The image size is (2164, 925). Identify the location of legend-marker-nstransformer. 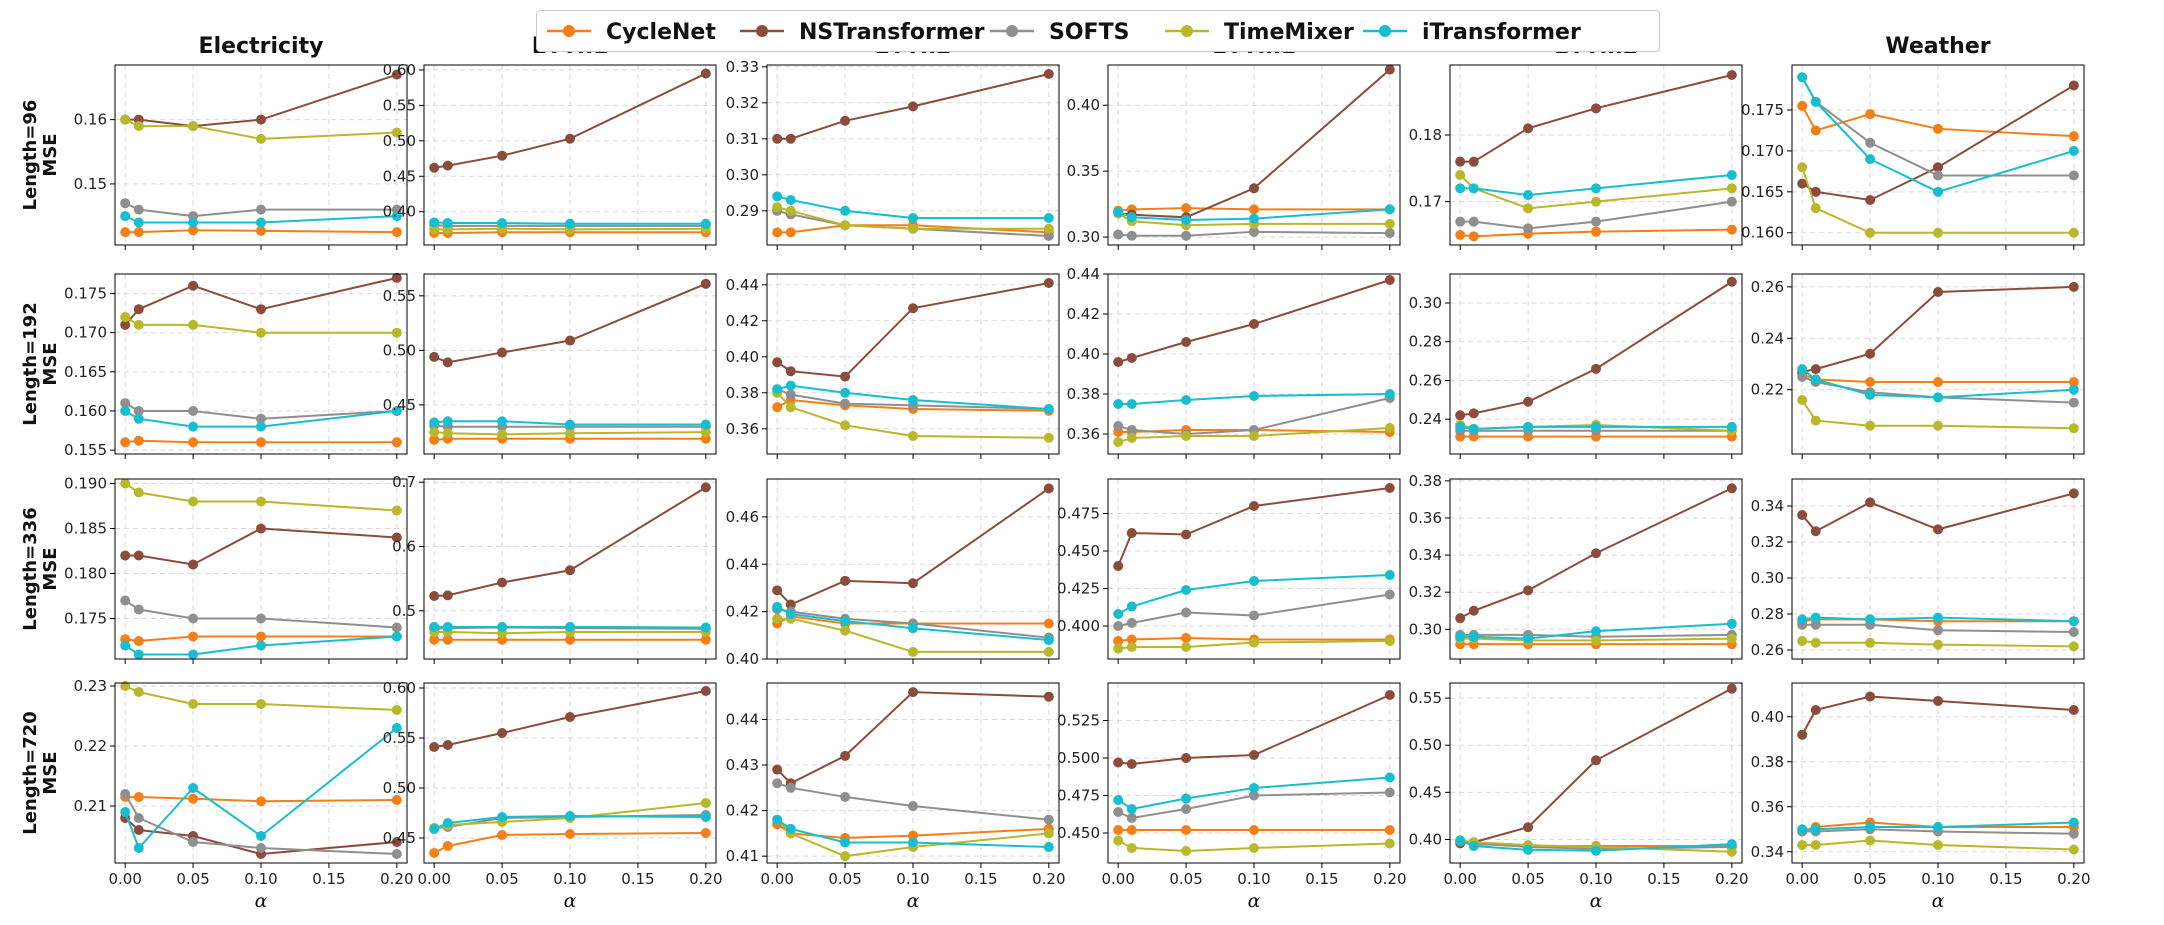
(762, 31).